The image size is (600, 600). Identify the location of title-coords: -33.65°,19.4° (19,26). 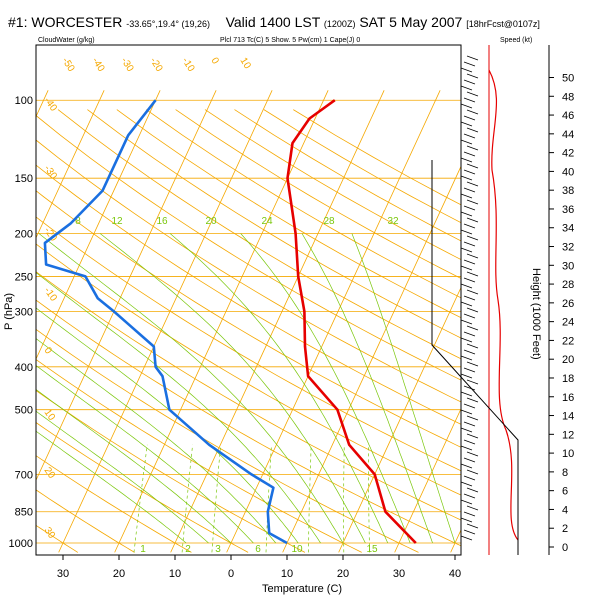
(168, 24).